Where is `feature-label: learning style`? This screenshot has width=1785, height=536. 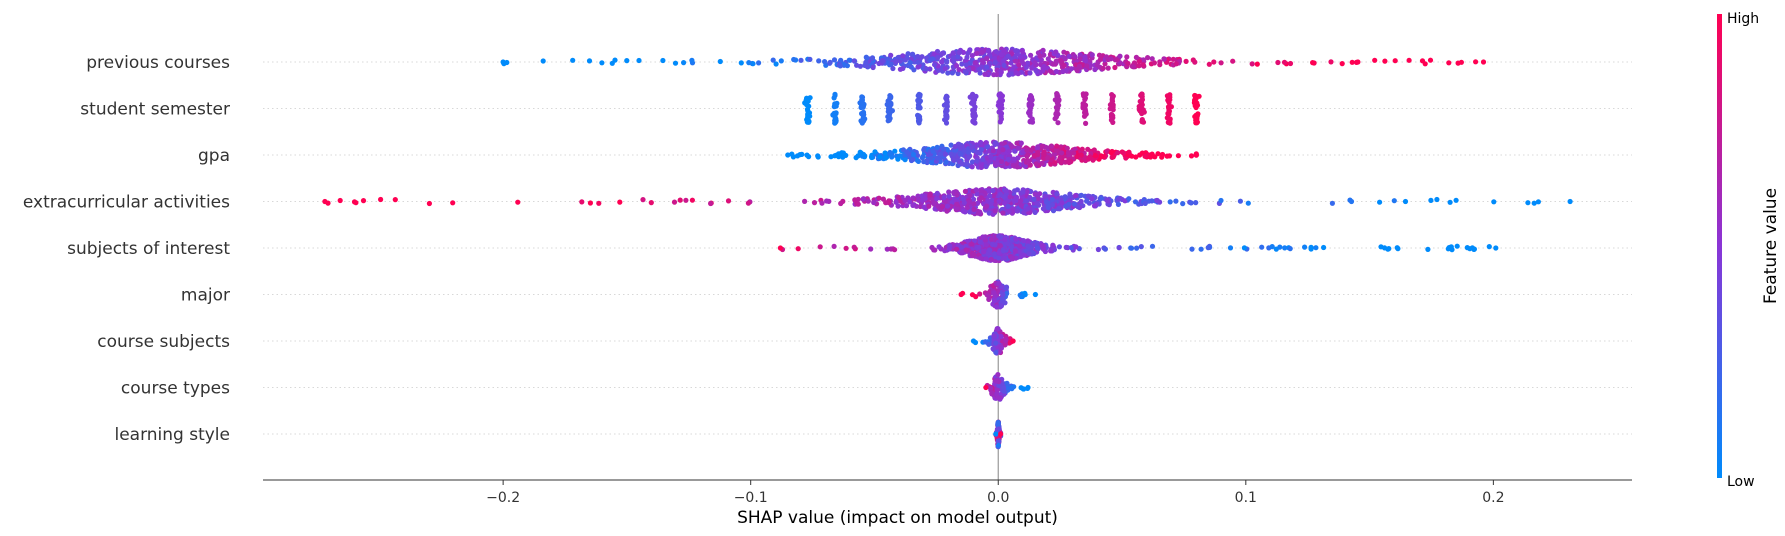 feature-label: learning style is located at coordinates (172, 435).